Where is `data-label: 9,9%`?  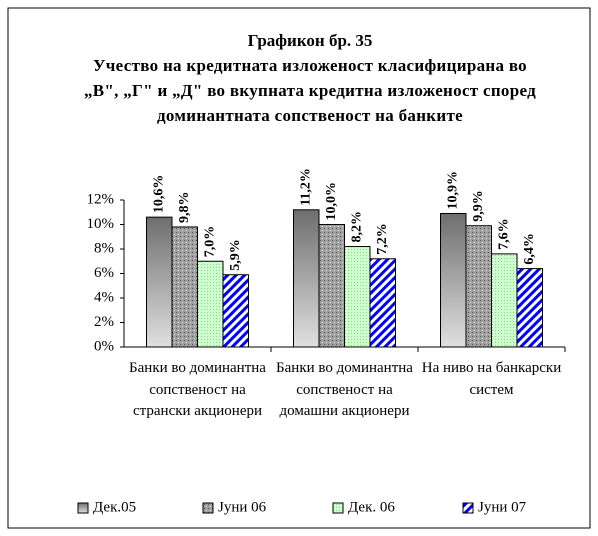 data-label: 9,9% is located at coordinates (478, 206).